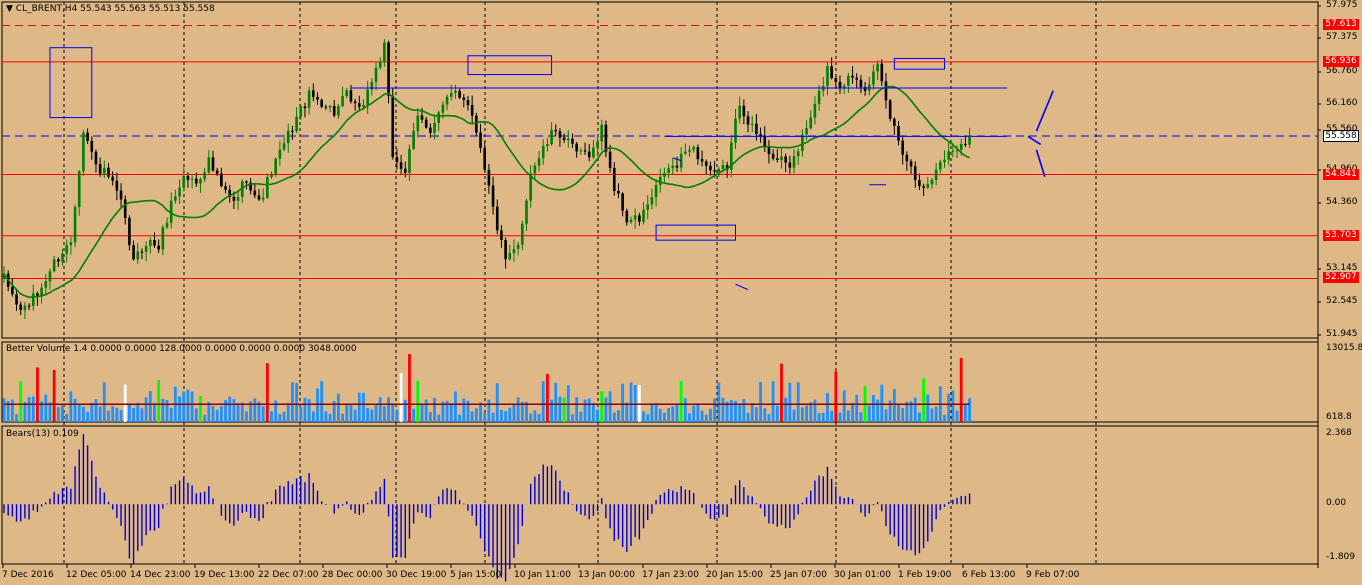 The height and width of the screenshot is (585, 1362). Describe the element at coordinates (1342, 37) in the screenshot. I see `price-tick-label: 57.375` at that location.